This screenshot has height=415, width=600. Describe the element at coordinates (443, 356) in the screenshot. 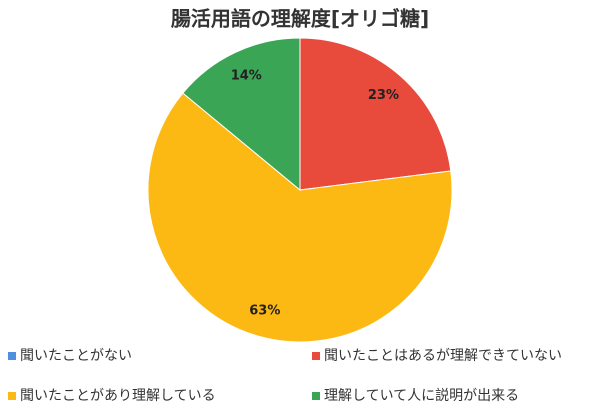

I see `legend-label: 聞いたことはあるが理解できていない` at that location.